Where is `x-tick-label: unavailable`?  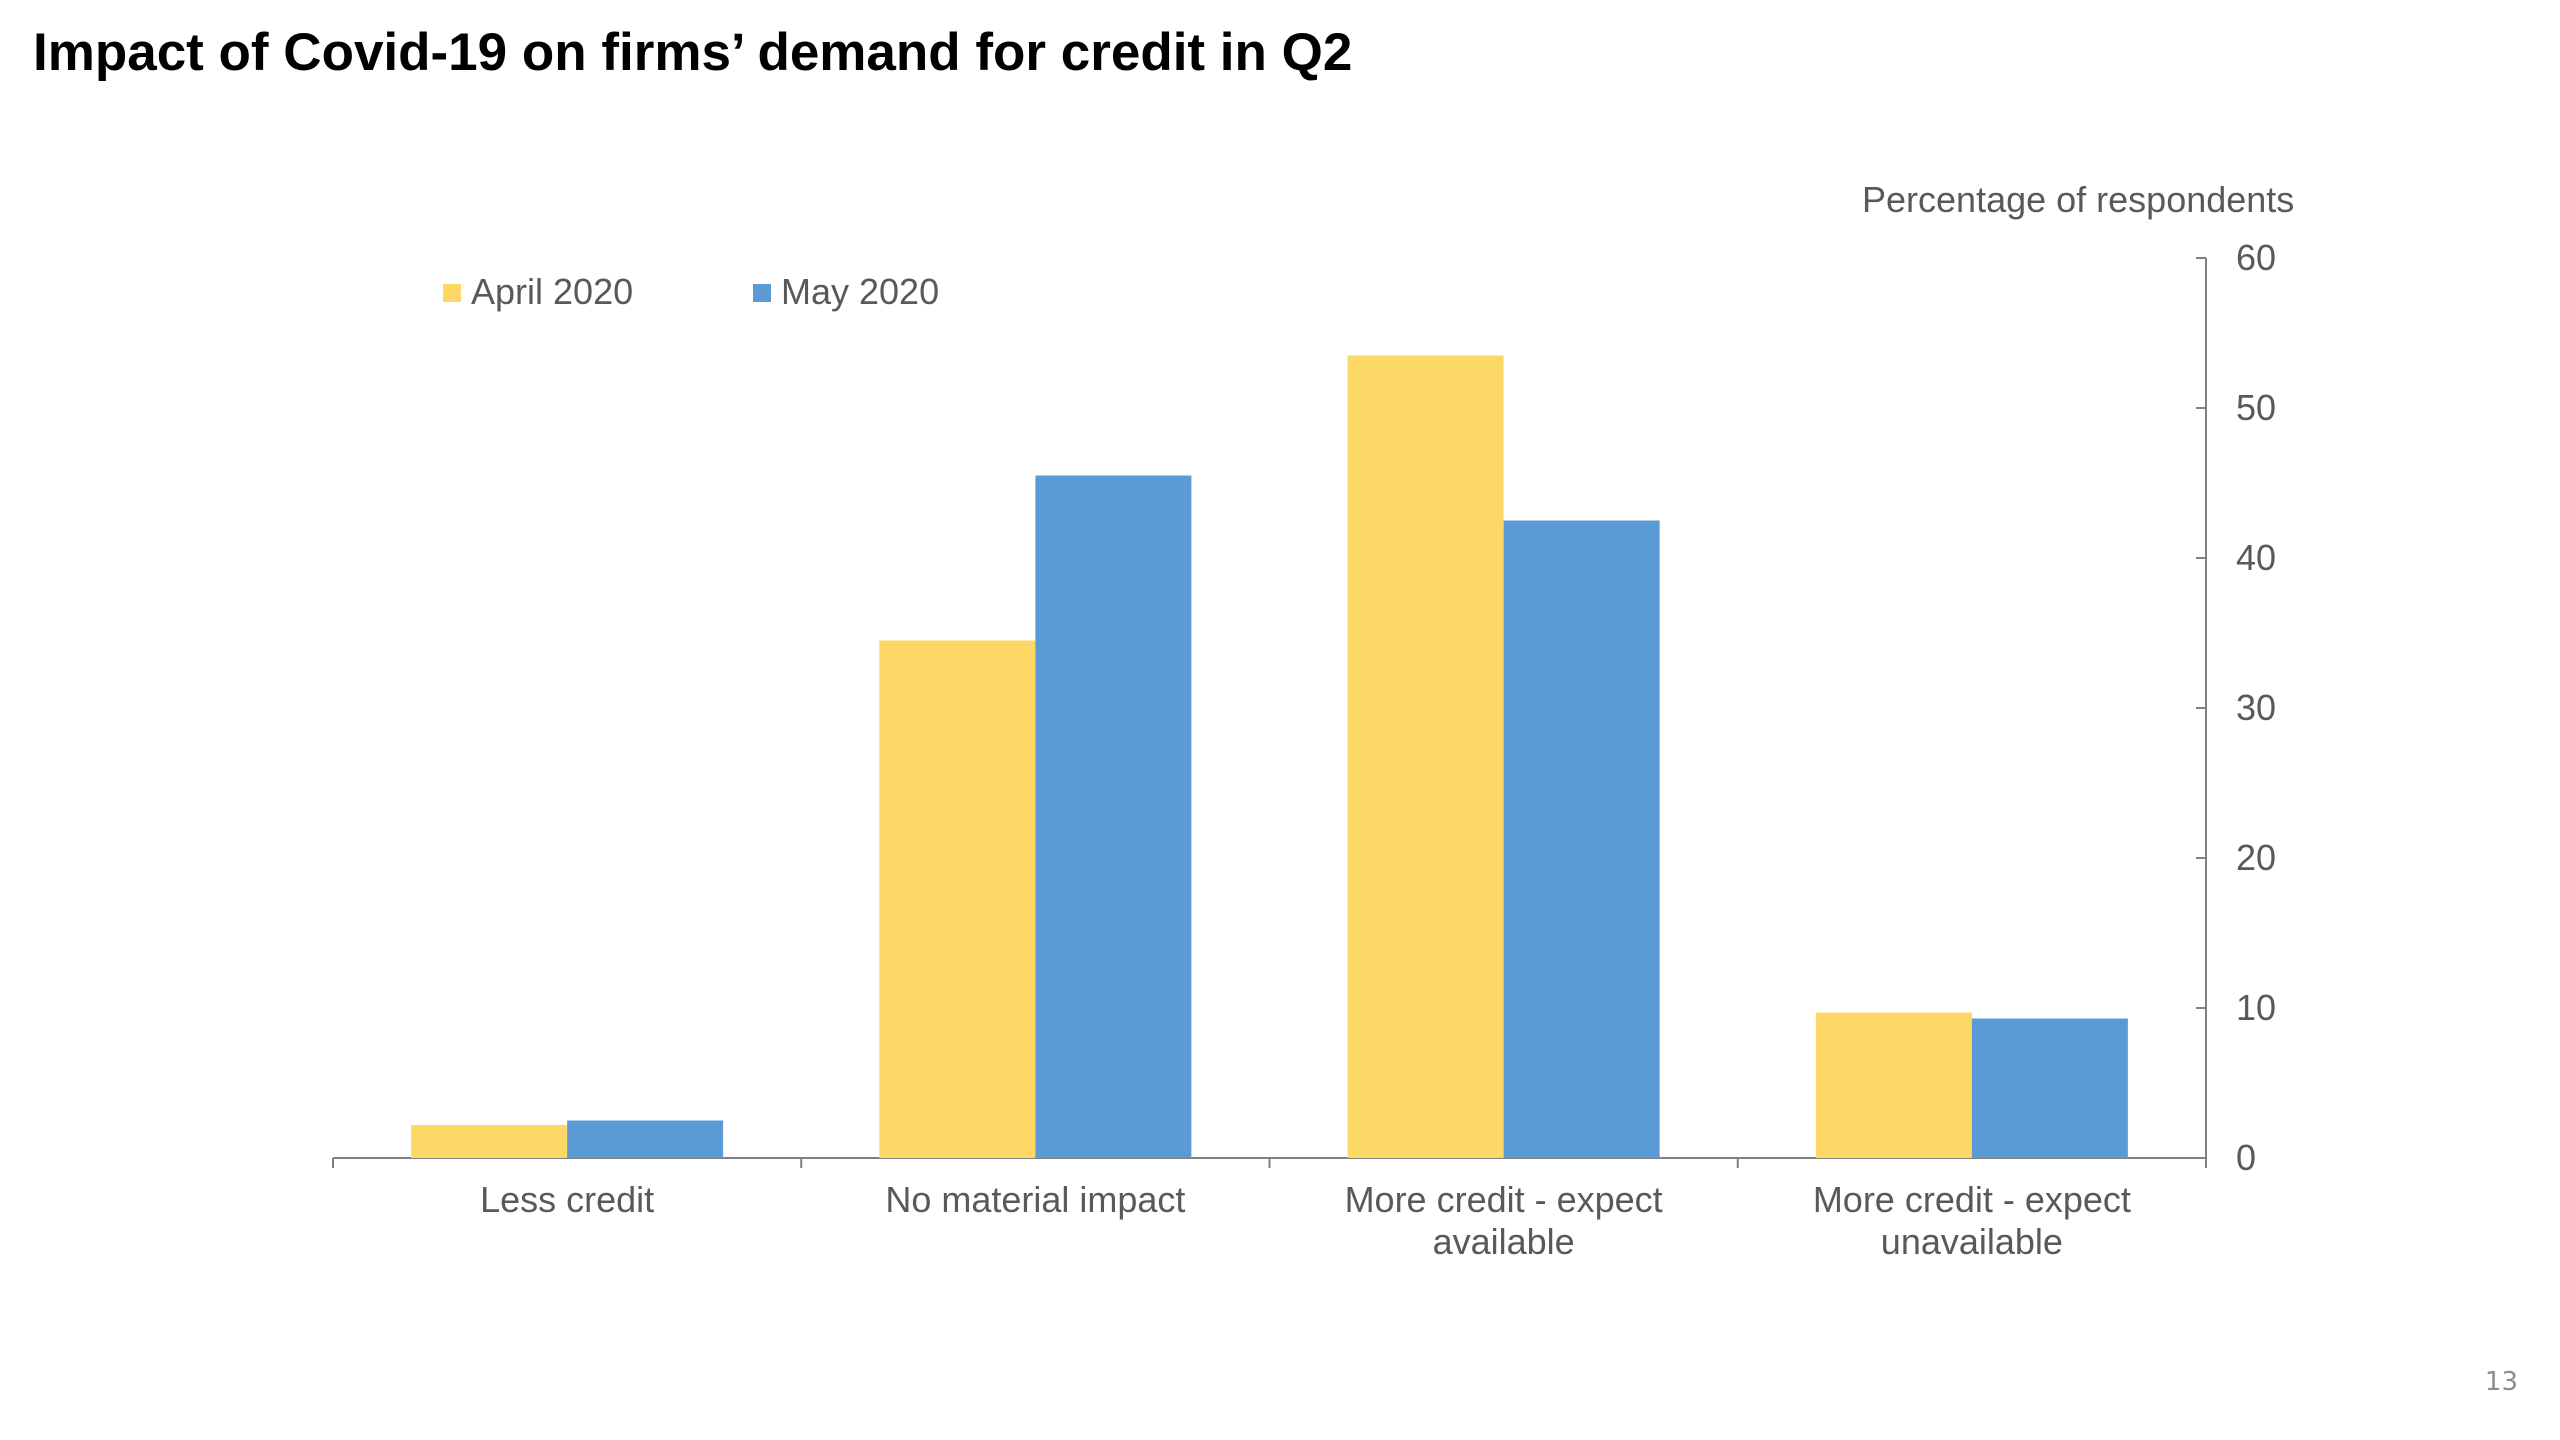
x-tick-label: unavailable is located at coordinates (1972, 1241).